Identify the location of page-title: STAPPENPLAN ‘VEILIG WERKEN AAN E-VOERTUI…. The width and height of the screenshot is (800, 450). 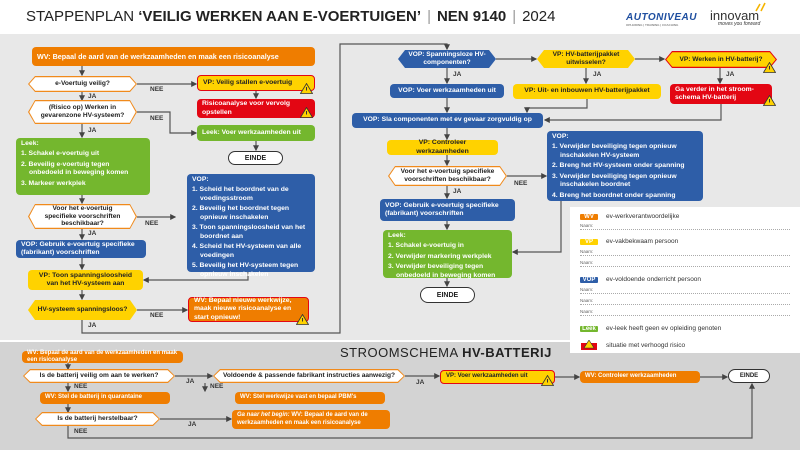
(291, 16).